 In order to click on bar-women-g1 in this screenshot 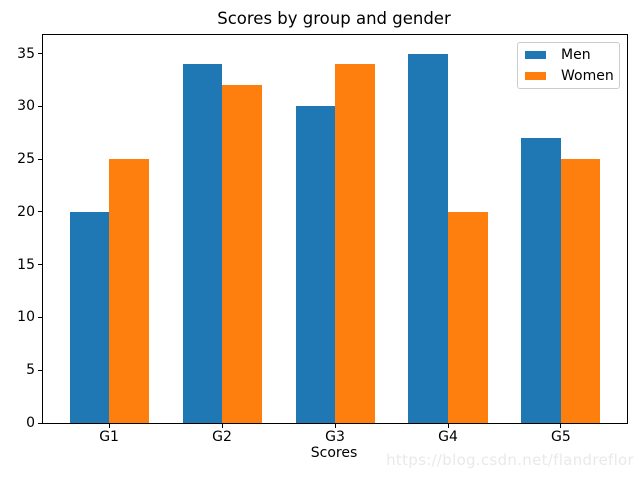, I will do `click(129, 291)`.